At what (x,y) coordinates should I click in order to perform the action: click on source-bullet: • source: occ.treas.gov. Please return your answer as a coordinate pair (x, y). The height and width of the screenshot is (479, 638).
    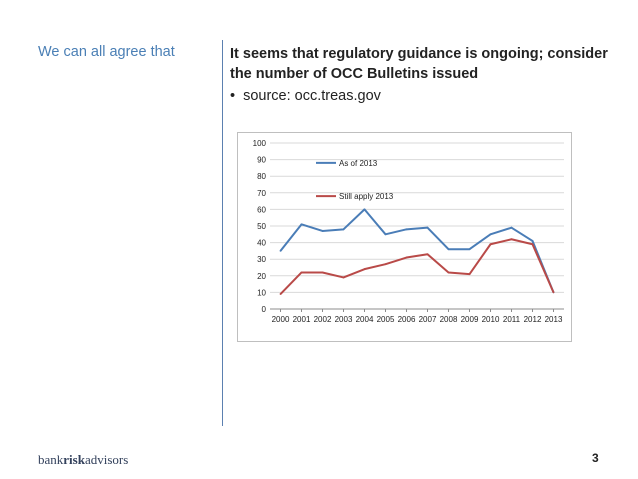
    Looking at the image, I should click on (305, 96).